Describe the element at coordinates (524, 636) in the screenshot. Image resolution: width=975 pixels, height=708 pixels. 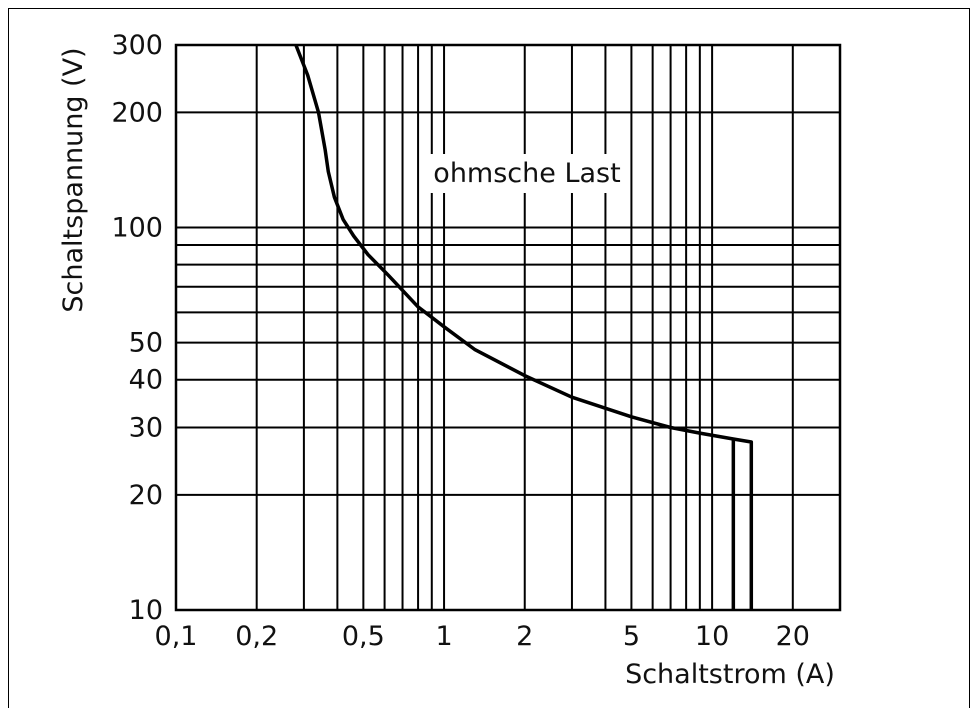
I see `x-tick-label: 2` at that location.